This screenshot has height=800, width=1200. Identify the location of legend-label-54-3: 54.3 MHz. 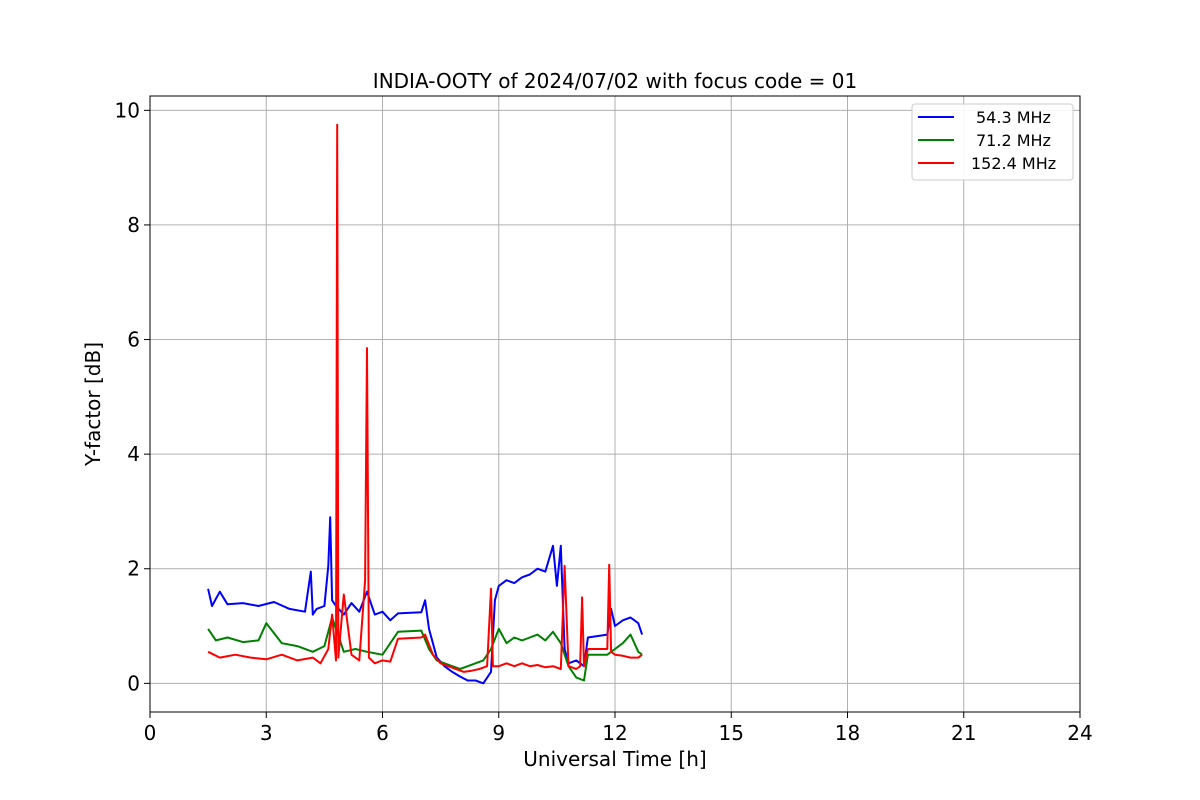
(1013, 117).